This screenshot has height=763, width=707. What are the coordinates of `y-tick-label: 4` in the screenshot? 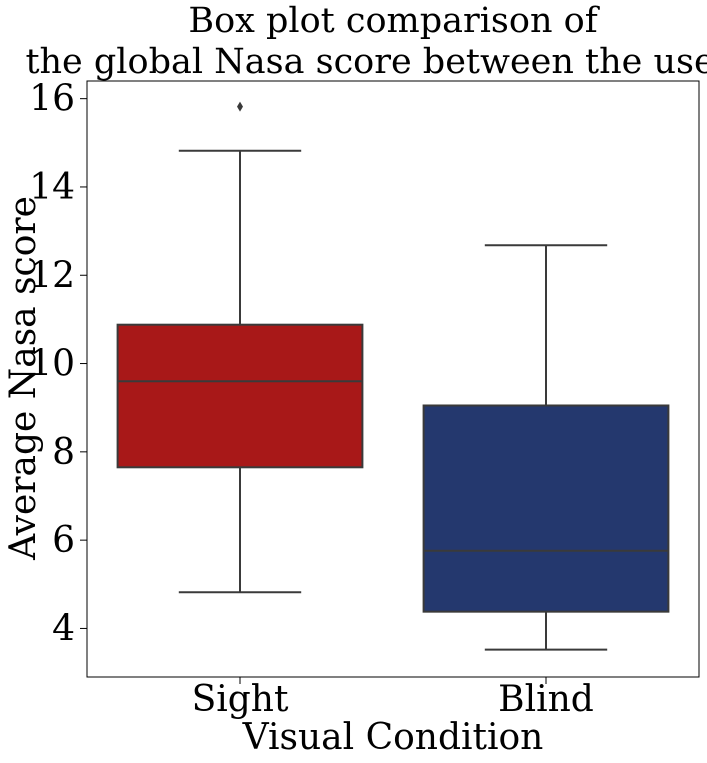 It's located at (63, 628).